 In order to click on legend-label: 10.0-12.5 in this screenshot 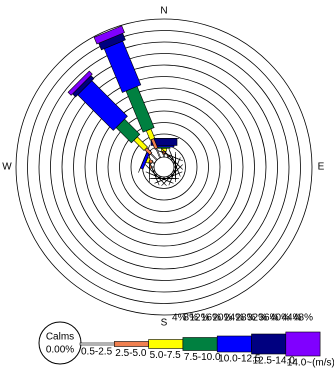, I will do `click(239, 359)`.